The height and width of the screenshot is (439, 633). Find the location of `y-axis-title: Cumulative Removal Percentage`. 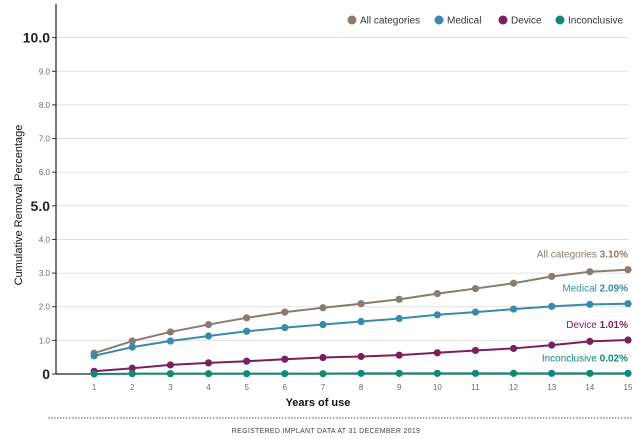

y-axis-title: Cumulative Removal Percentage is located at coordinates (19, 205).